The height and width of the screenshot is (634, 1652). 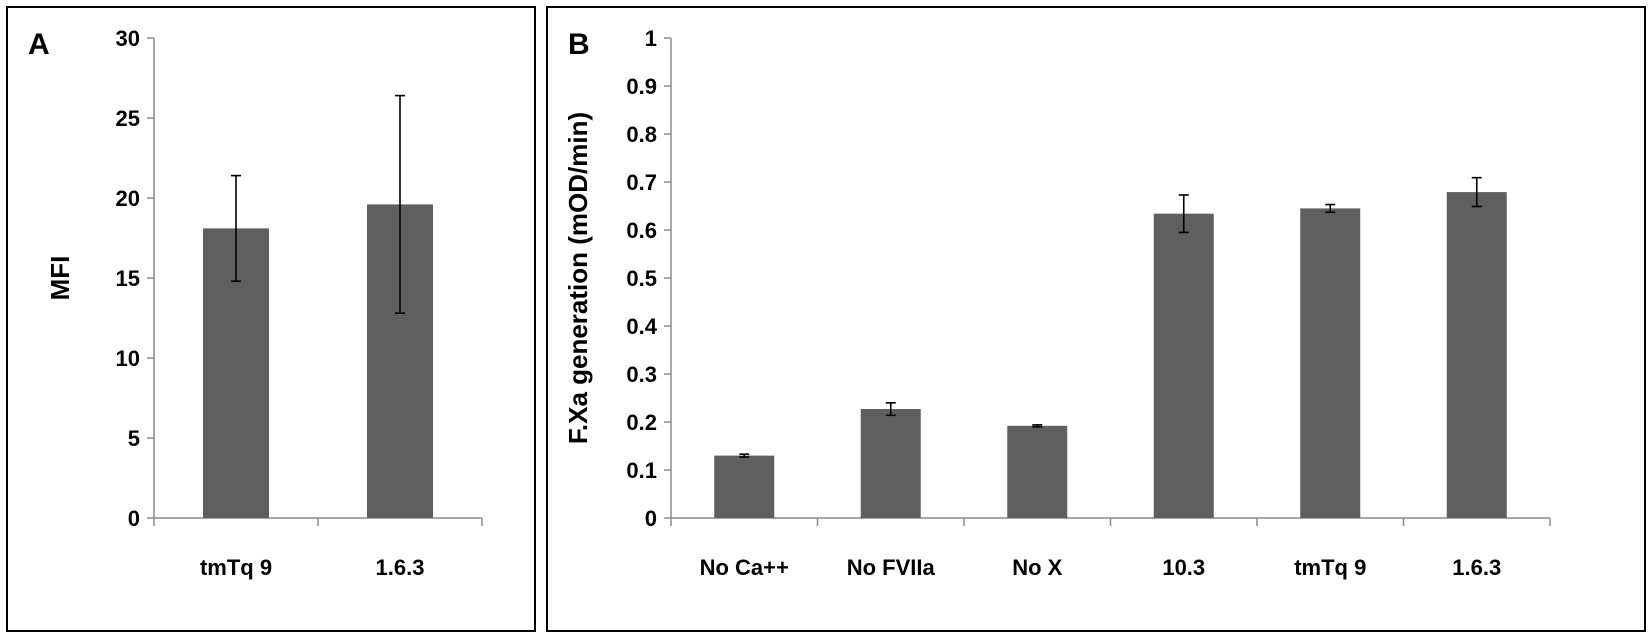 I want to click on y-tick-label: 25, so click(x=128, y=118).